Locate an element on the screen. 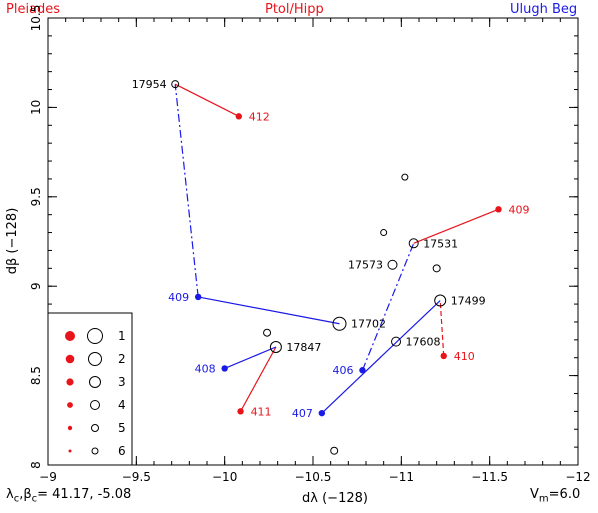  ptolemy-catalog-label: 411 is located at coordinates (261, 411).